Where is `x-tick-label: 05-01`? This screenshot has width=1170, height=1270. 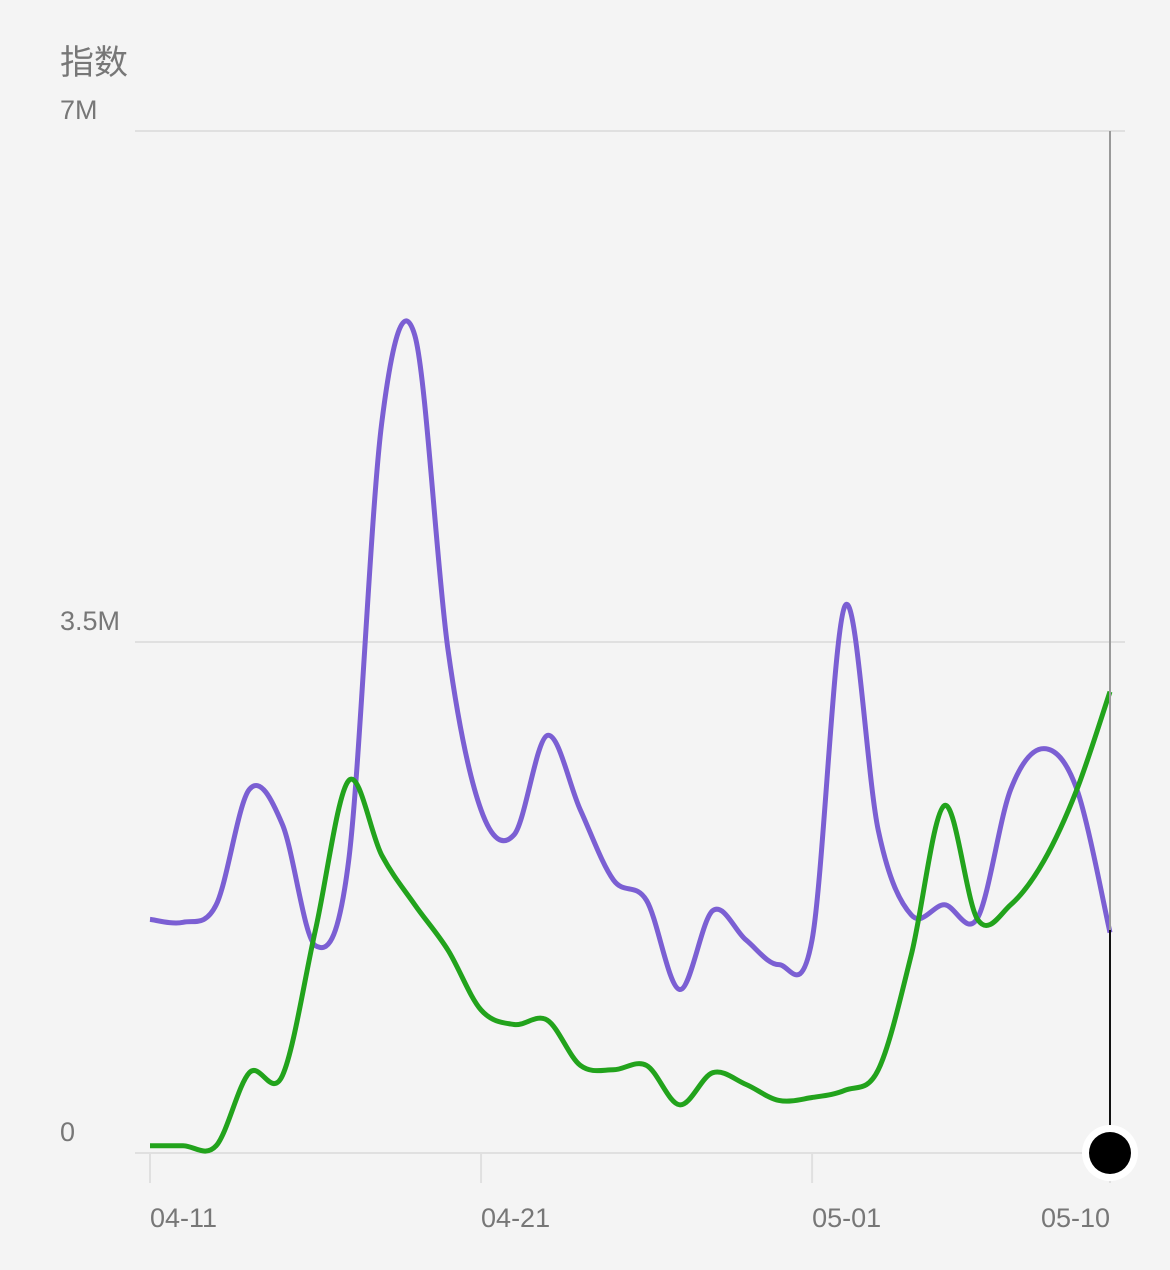 x-tick-label: 05-01 is located at coordinates (846, 1218).